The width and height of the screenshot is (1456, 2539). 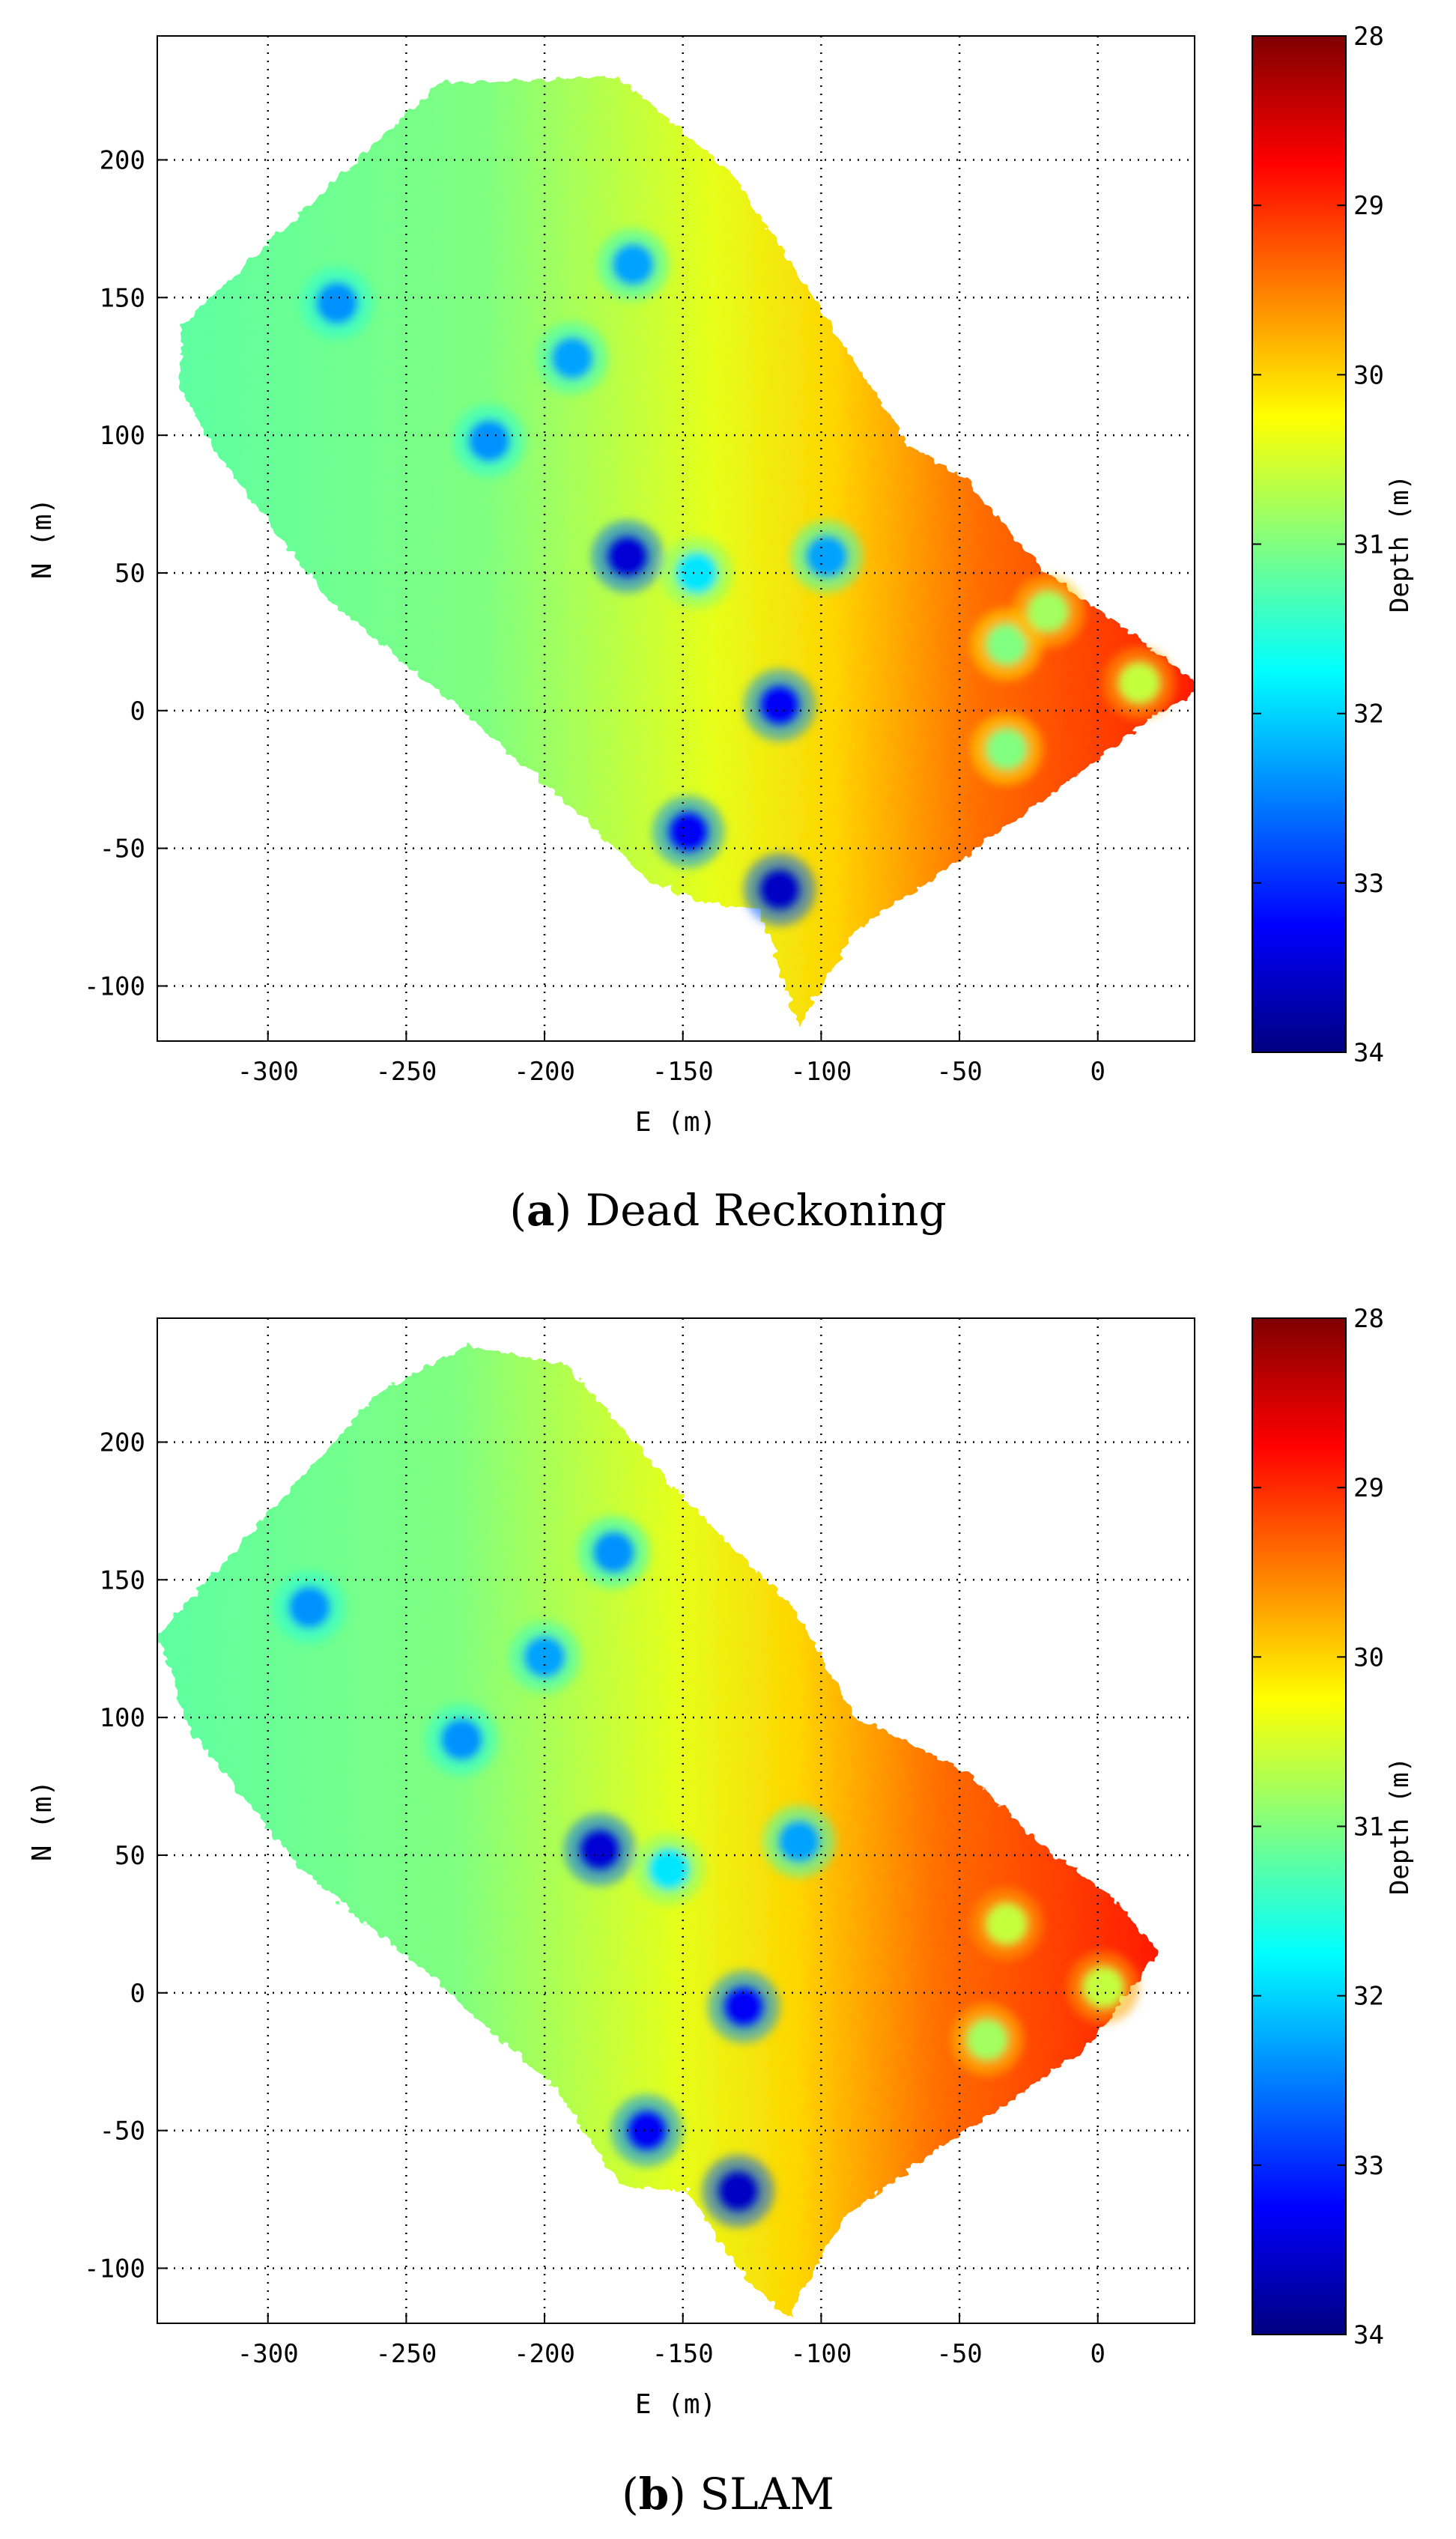 I want to click on colorbar-a: 28 29 30 31 32 33 34 Depth (m), so click(x=1333, y=545).